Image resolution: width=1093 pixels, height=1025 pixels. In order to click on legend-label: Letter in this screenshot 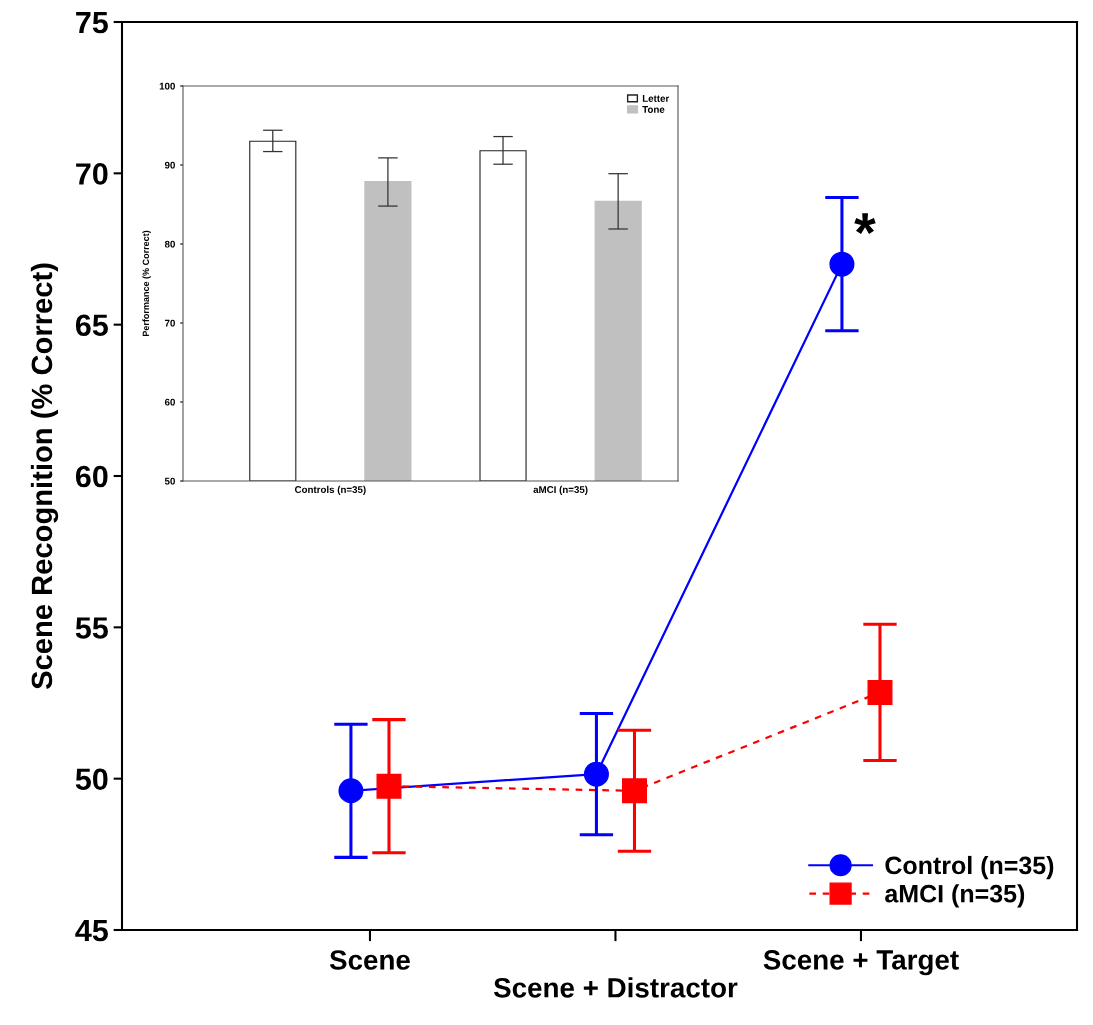, I will do `click(656, 98)`.